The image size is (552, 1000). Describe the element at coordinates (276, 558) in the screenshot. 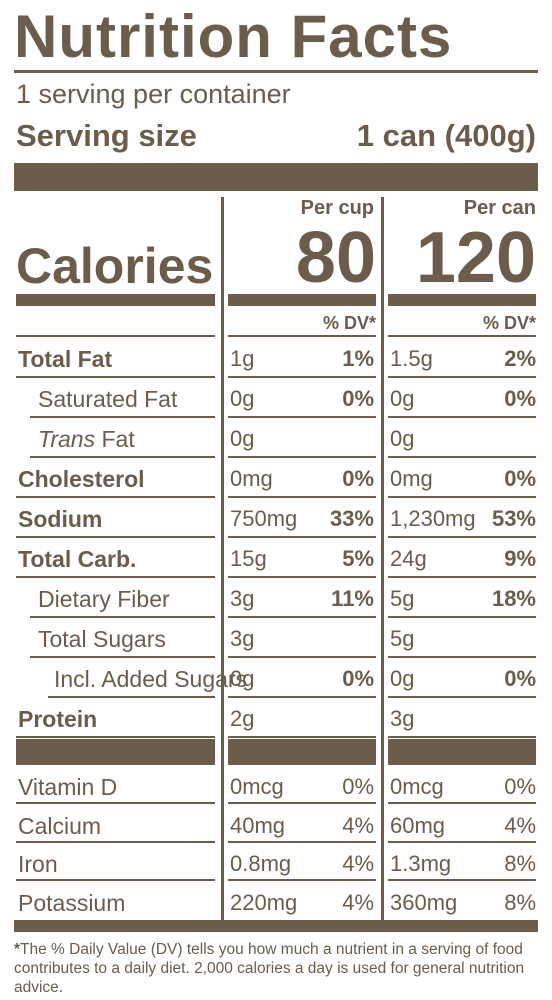

I see `nutrient-row: Total Carb. 15g 5% 24g 9%` at that location.